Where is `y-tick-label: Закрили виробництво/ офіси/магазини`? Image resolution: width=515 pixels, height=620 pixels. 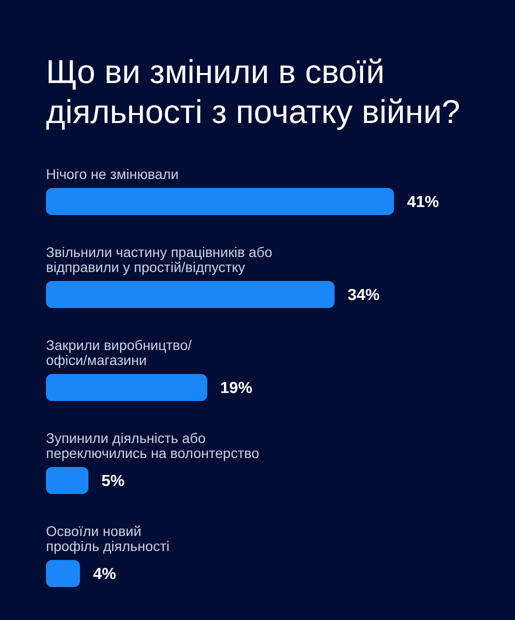 y-tick-label: Закрили виробництво/ офіси/магазини is located at coordinates (119, 352).